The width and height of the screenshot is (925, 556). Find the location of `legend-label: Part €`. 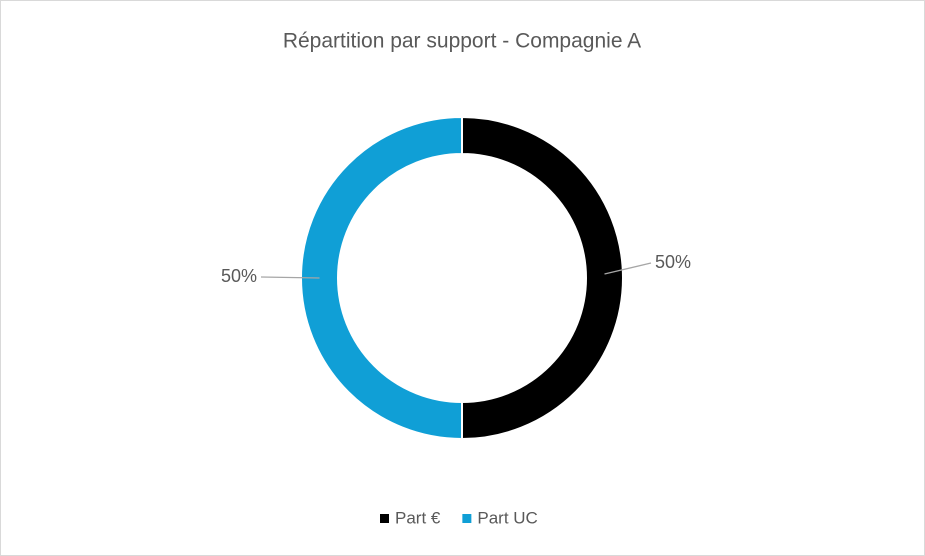

legend-label: Part € is located at coordinates (418, 517).